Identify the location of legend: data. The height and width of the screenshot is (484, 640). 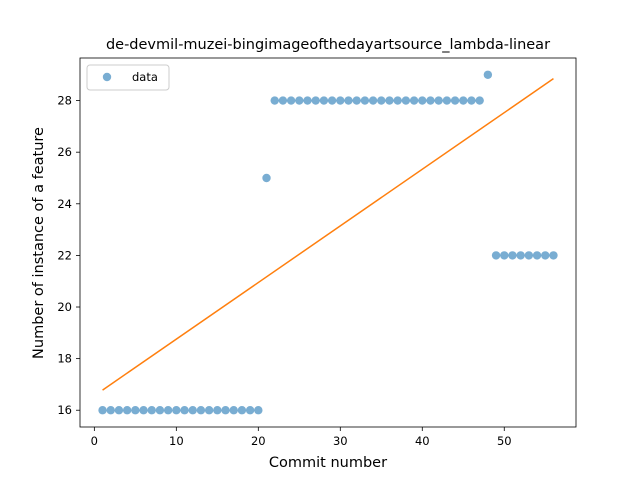
(128, 77).